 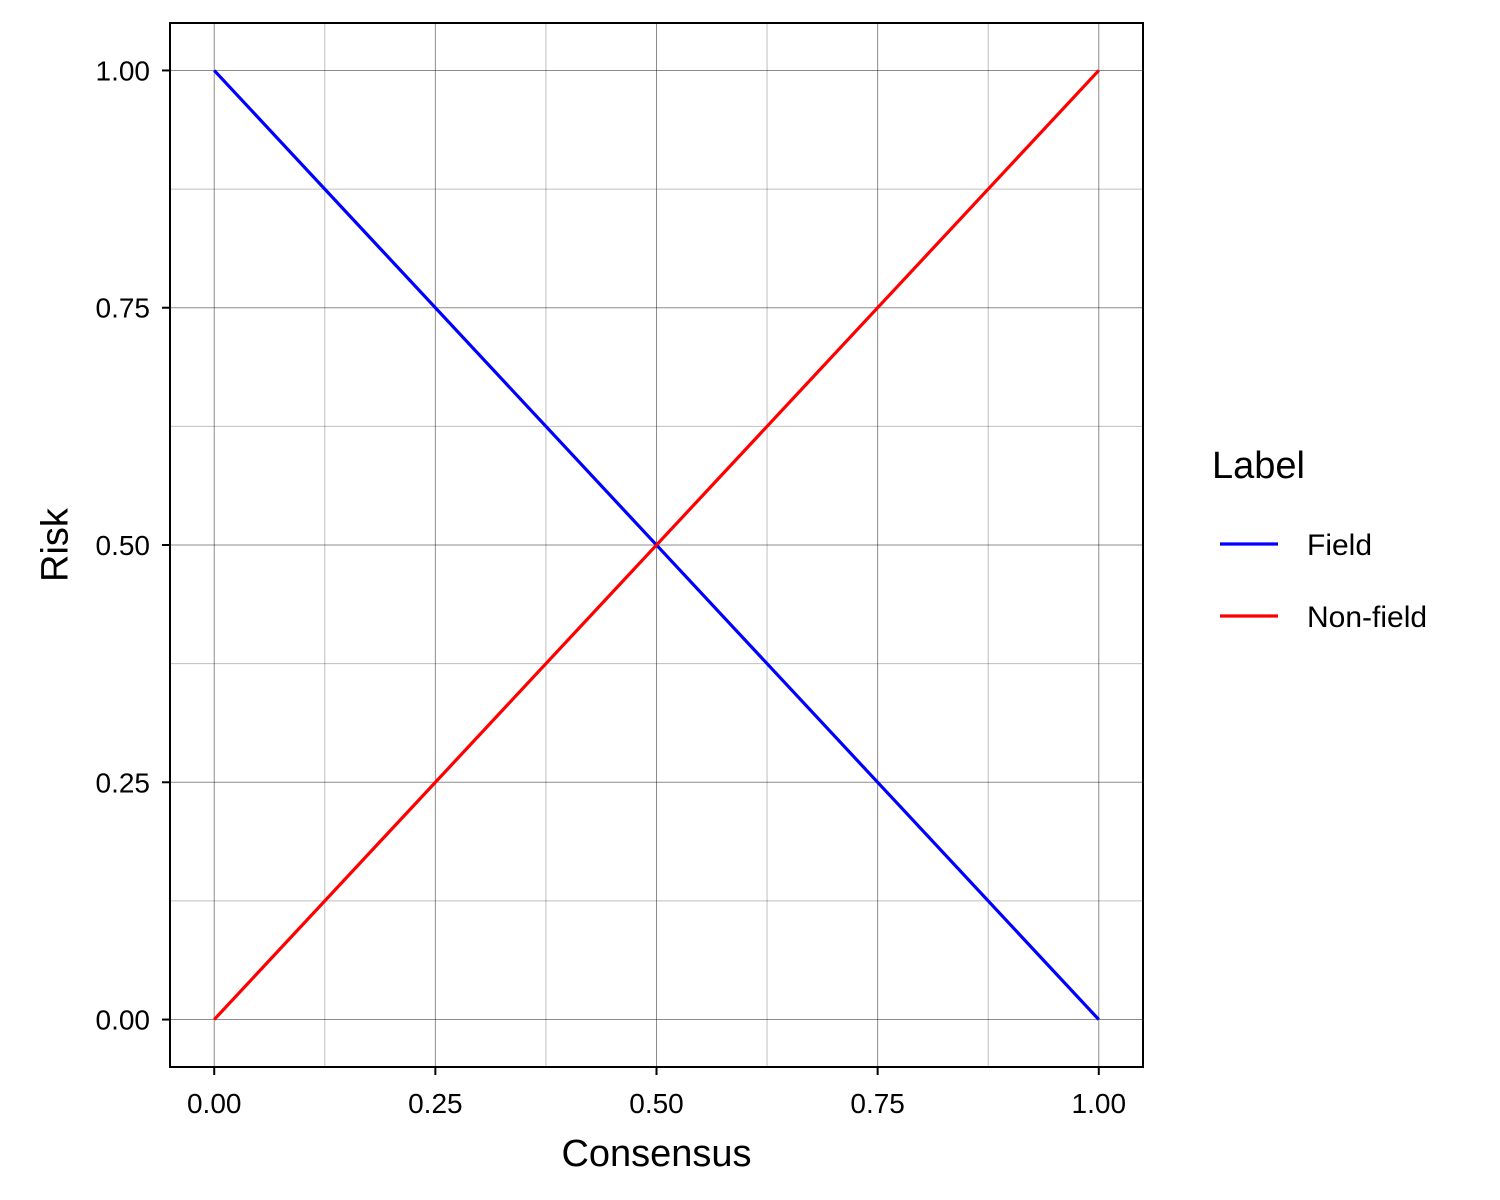 I want to click on y-tick-label: 0.25, so click(x=123, y=782).